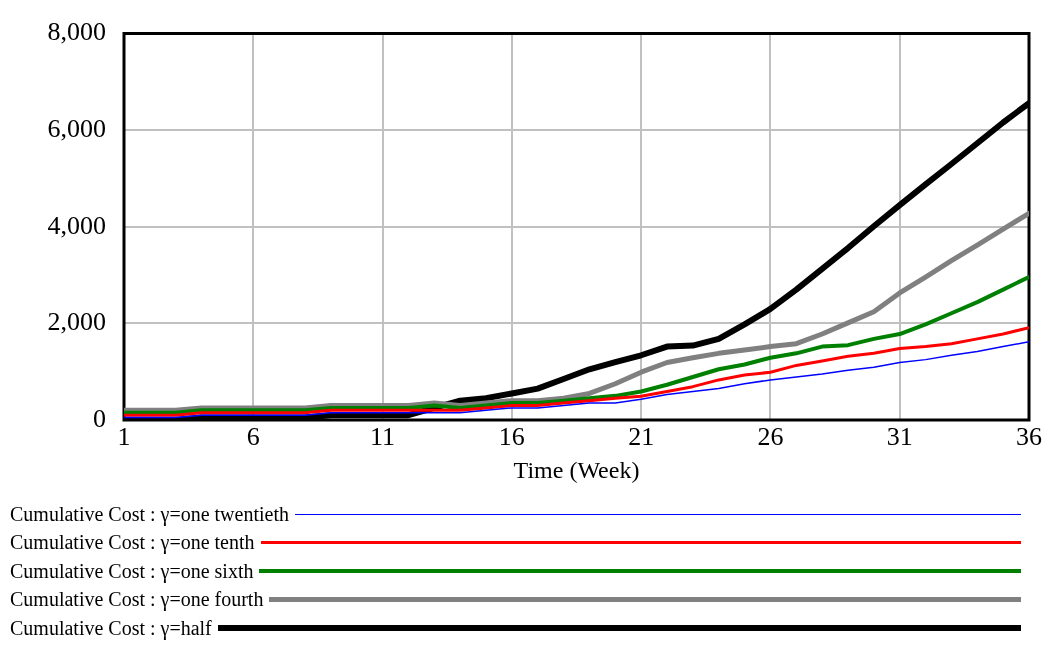 This screenshot has height=645, width=1051. Describe the element at coordinates (770, 437) in the screenshot. I see `x-tick-label: 26` at that location.